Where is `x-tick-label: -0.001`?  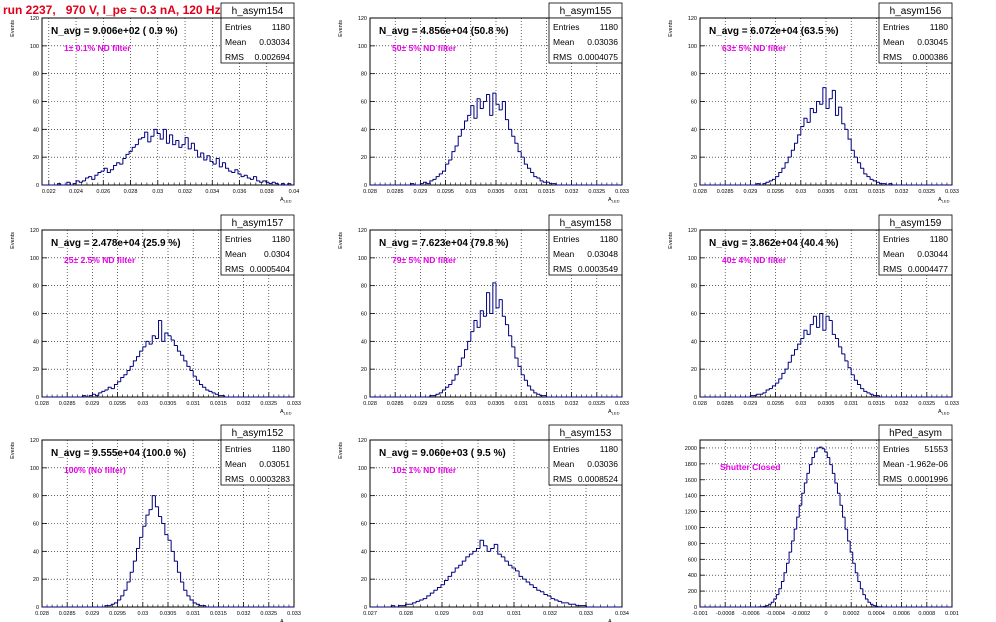 x-tick-label: -0.001 is located at coordinates (700, 614).